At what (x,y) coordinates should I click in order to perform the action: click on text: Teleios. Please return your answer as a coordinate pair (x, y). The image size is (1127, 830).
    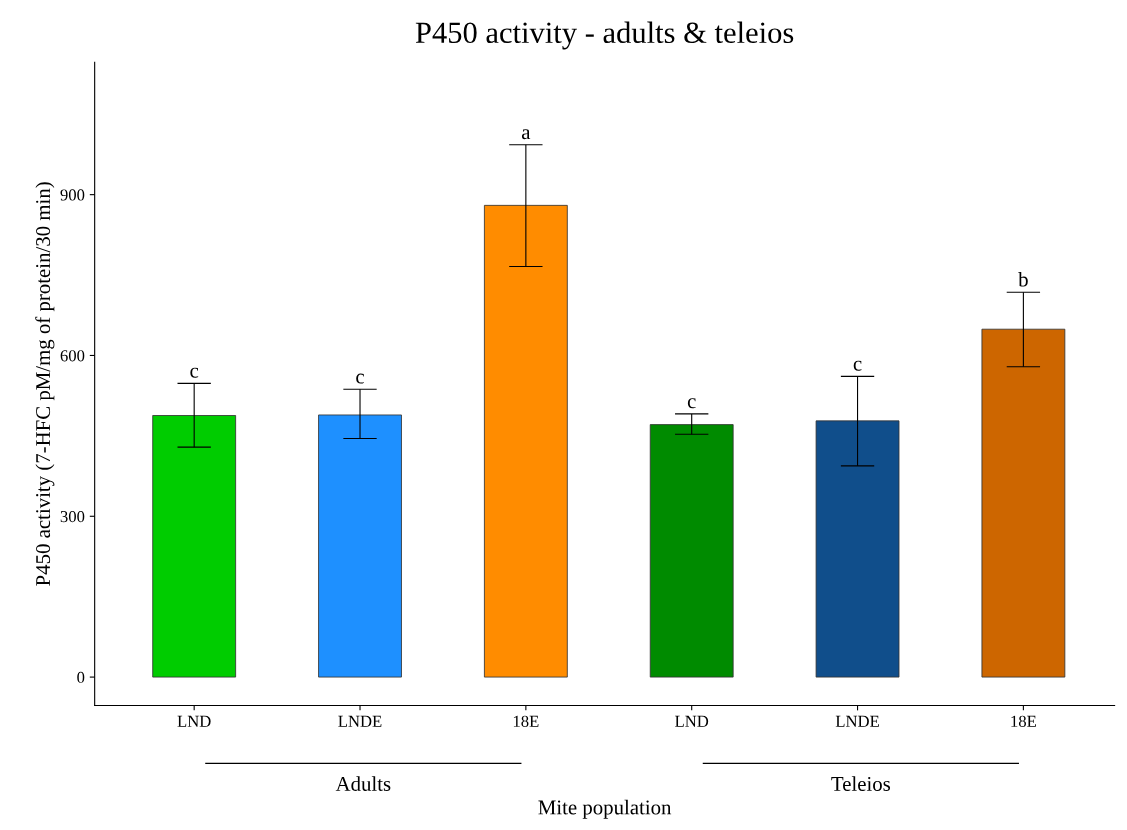
    Looking at the image, I should click on (861, 783).